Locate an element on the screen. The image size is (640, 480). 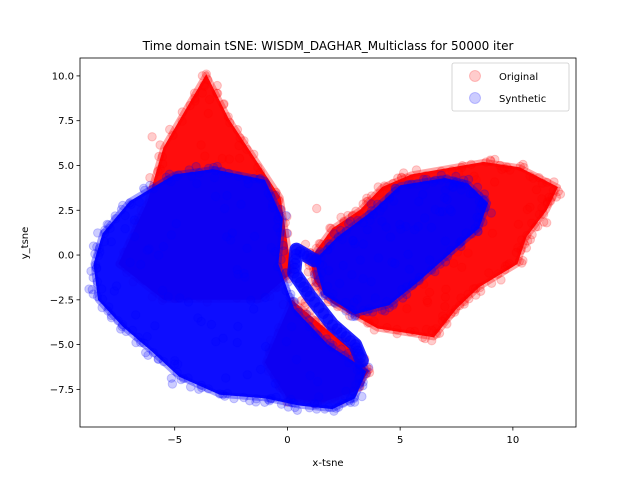
legend-label-synthetic: Synthetic is located at coordinates (522, 99).